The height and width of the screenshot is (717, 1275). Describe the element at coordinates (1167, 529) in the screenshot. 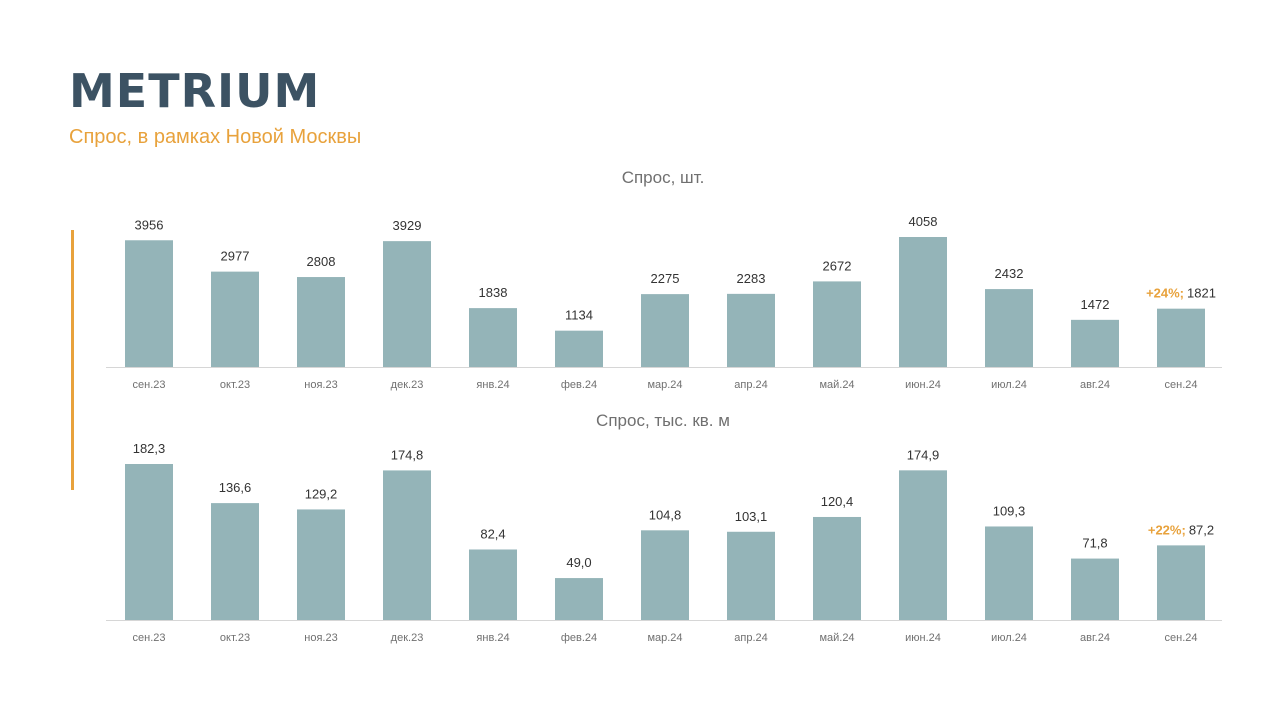

I see `change-percent: +22%;` at that location.